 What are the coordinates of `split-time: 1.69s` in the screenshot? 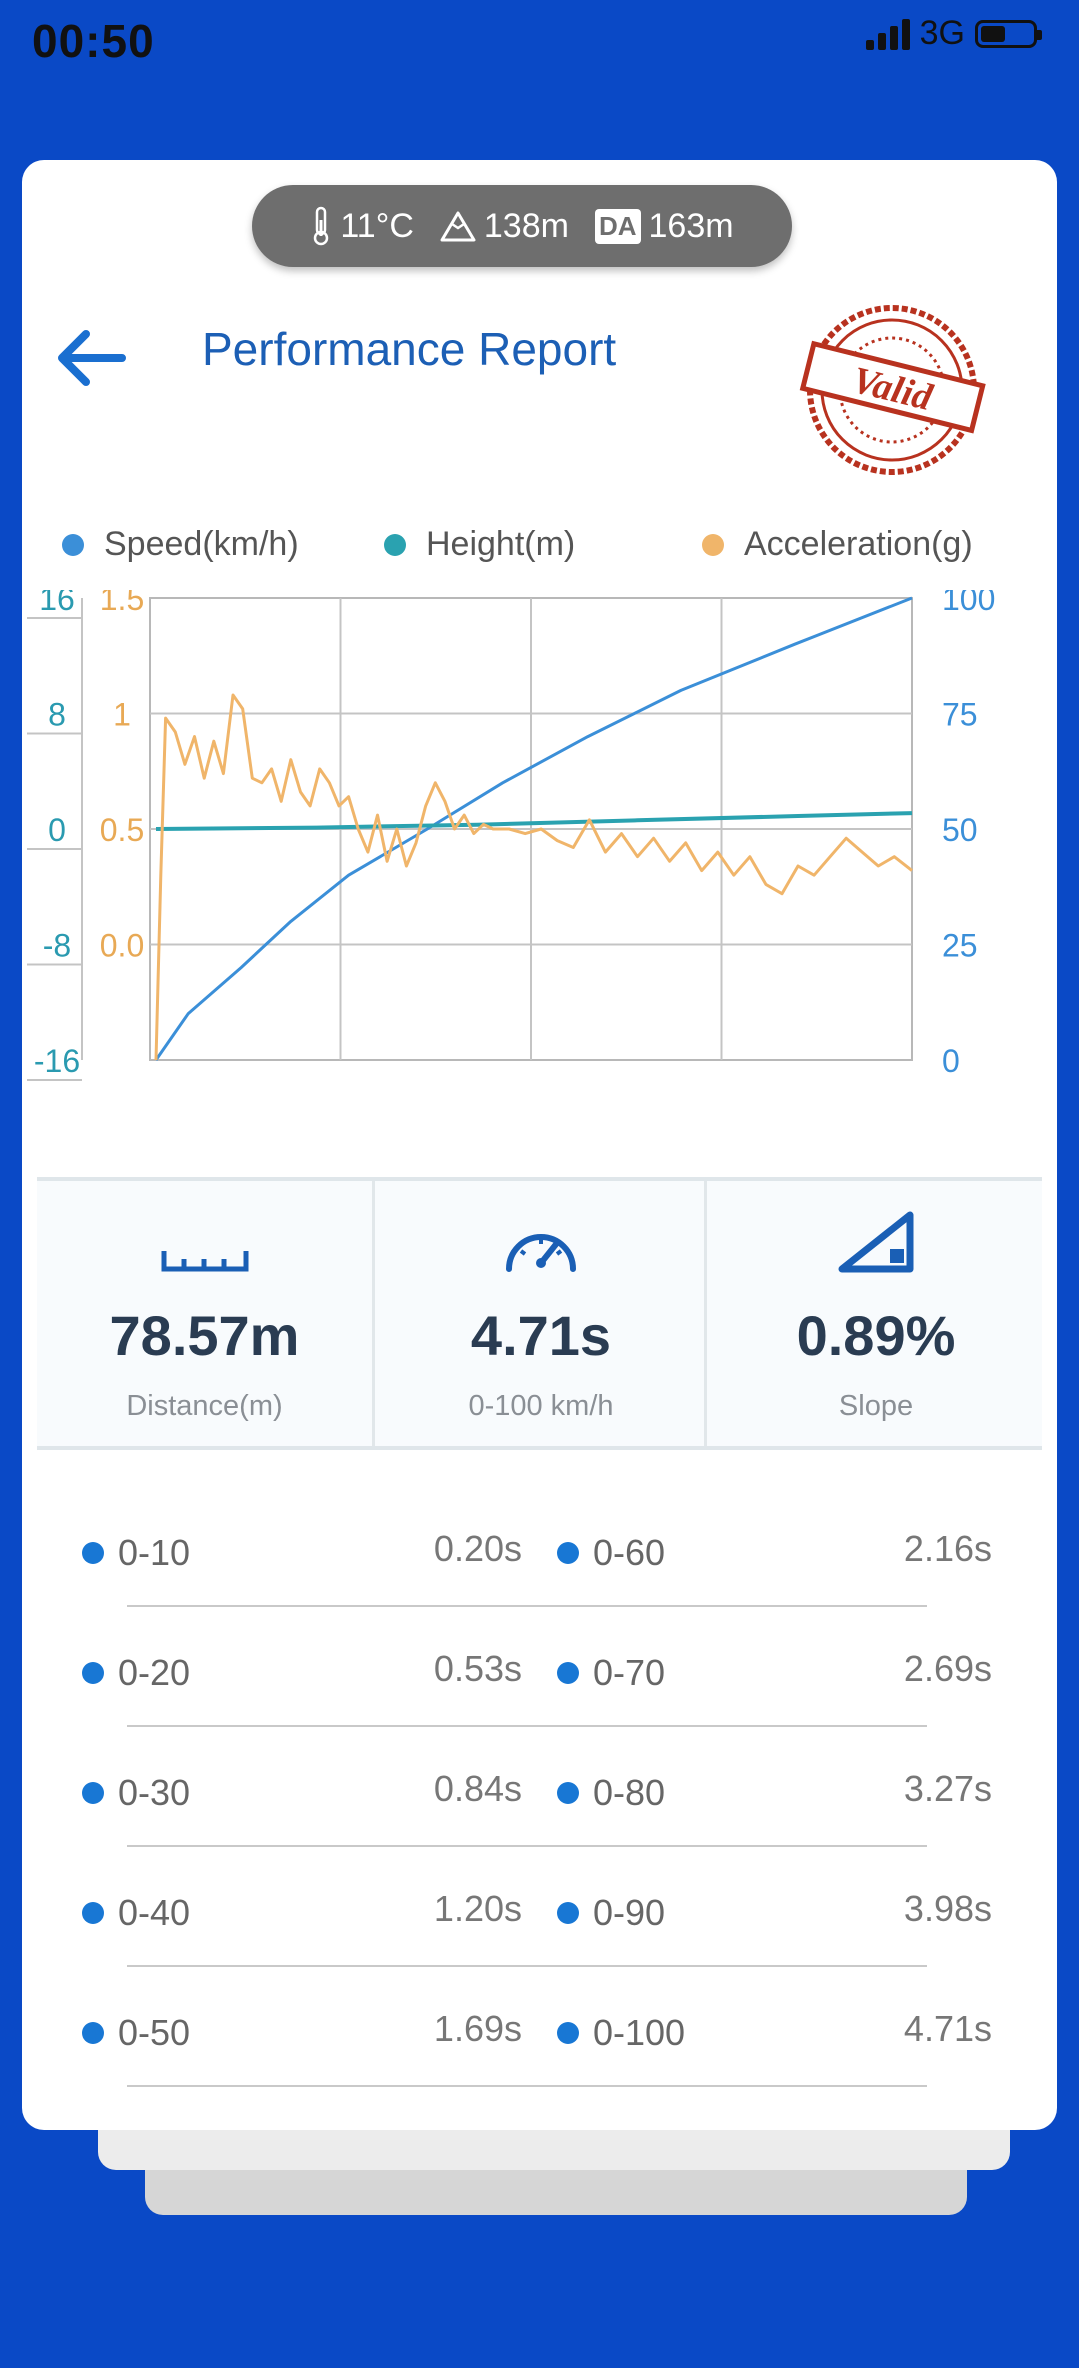 It's located at (477, 2028).